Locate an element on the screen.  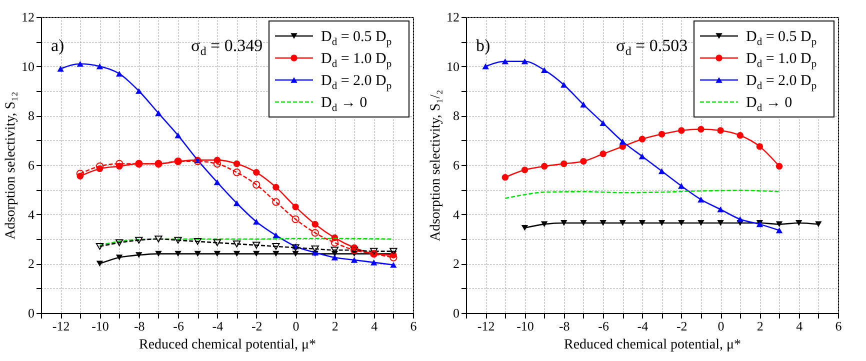
x-tick-label: -2 is located at coordinates (682, 326).